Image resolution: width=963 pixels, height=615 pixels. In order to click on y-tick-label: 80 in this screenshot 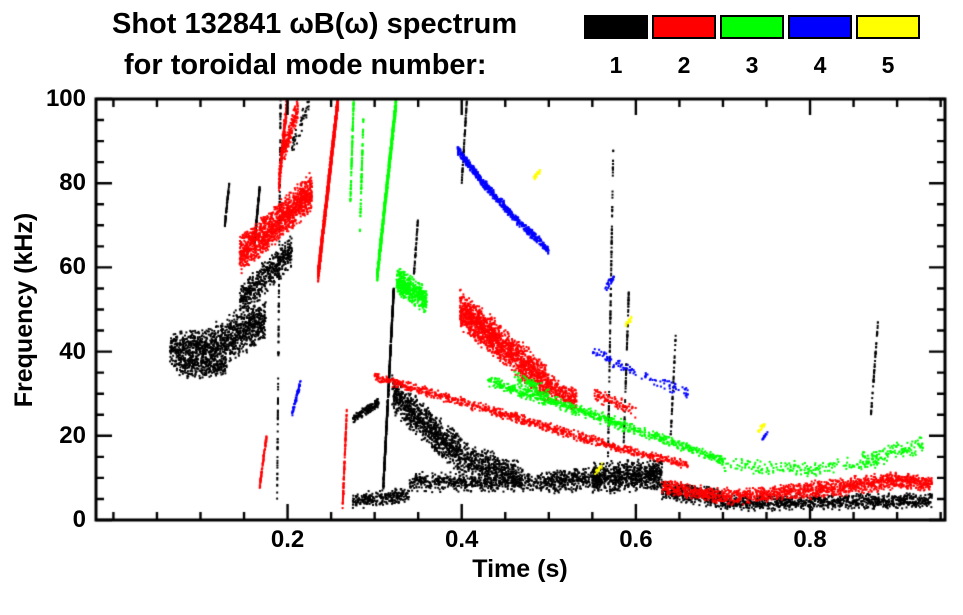, I will do `click(72, 183)`.